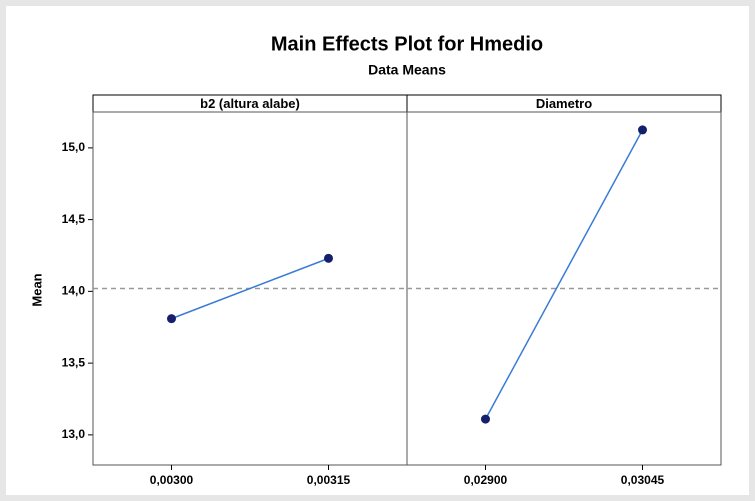  What do you see at coordinates (564, 103) in the screenshot?
I see `panel-title: Diametro` at bounding box center [564, 103].